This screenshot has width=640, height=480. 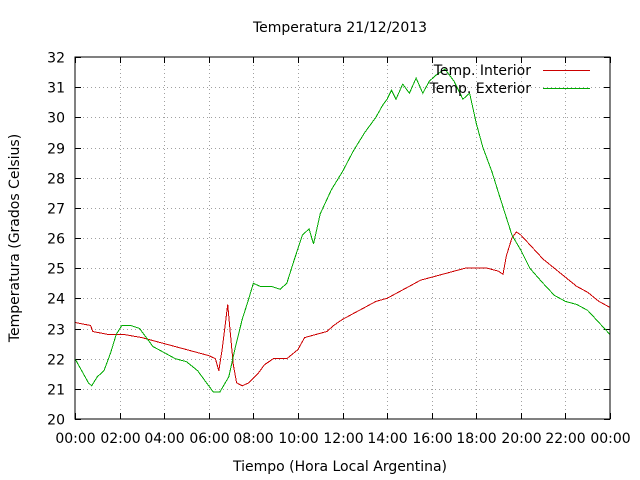 What do you see at coordinates (298, 439) in the screenshot?
I see `x-tick-label: 10:00` at bounding box center [298, 439].